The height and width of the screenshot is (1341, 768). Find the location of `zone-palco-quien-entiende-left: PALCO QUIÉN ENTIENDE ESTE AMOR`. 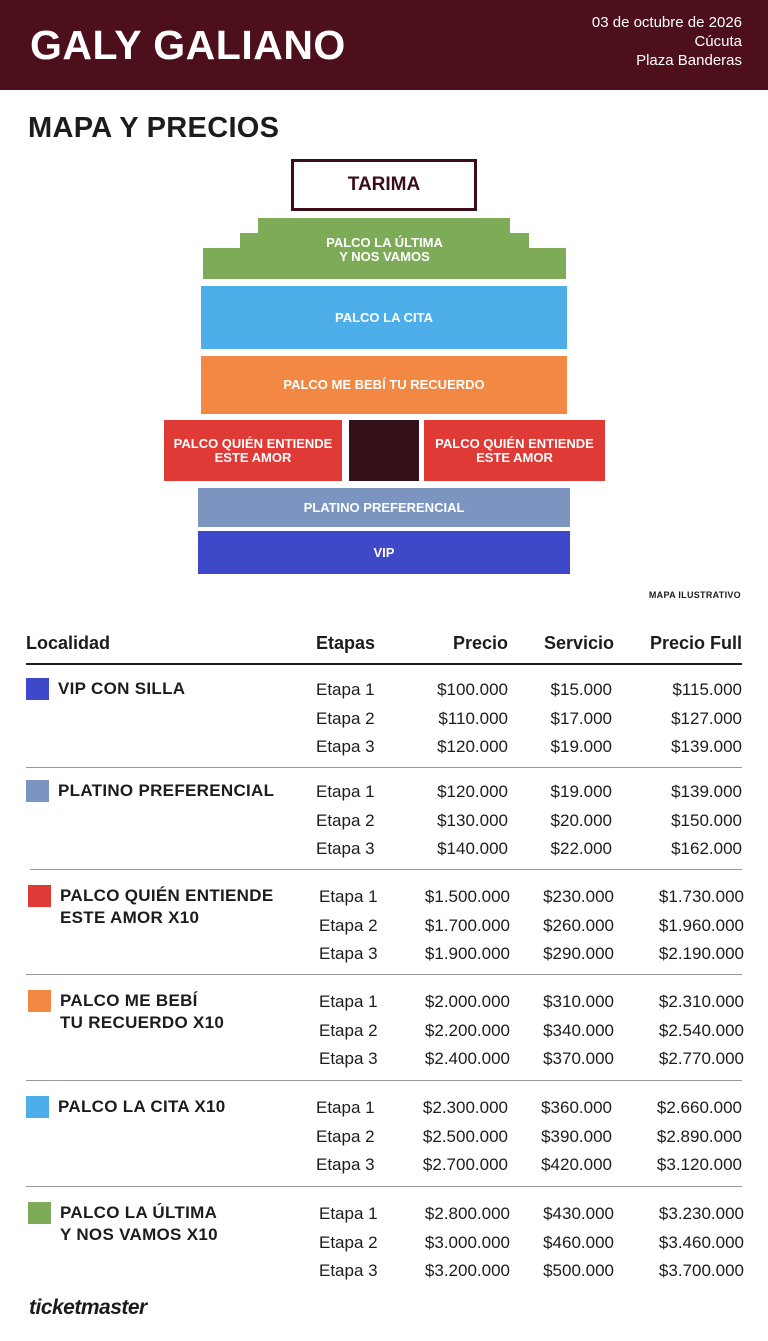

zone-palco-quien-entiende-left: PALCO QUIÉN ENTIENDE ESTE AMOR is located at coordinates (253, 450).